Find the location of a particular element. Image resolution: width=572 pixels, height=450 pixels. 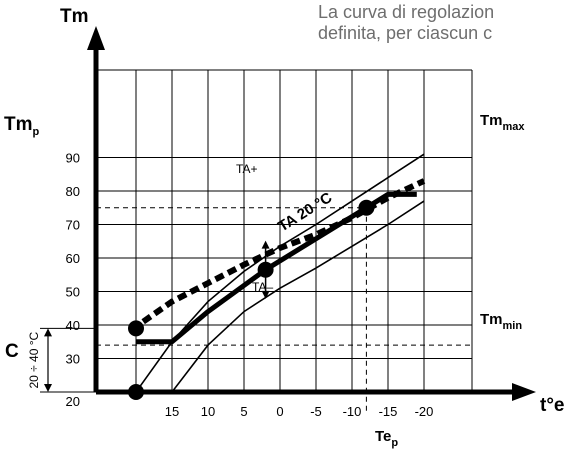

tm-p-label: Tmp is located at coordinates (22, 126).